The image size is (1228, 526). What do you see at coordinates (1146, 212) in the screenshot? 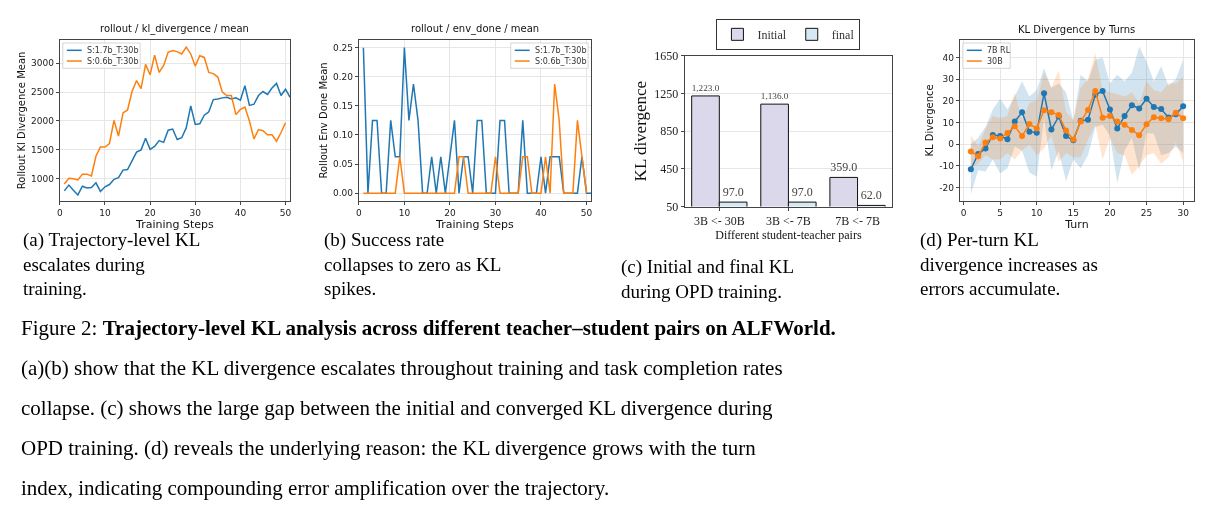
I see `x-tick-label: 25` at bounding box center [1146, 212].